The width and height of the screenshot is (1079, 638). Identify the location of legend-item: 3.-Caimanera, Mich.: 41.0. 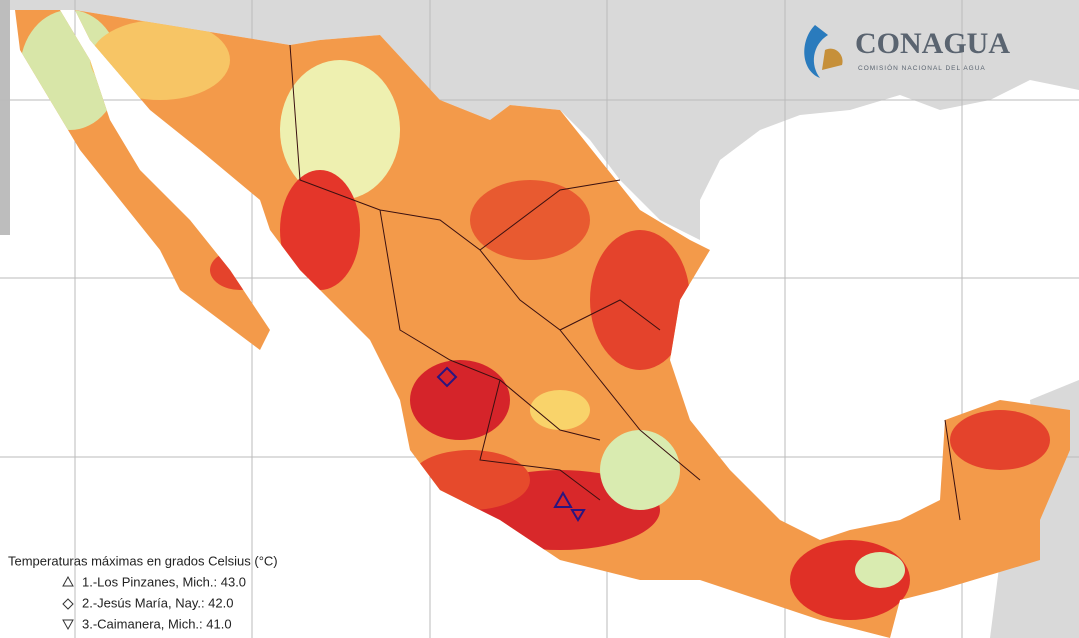
(157, 623).